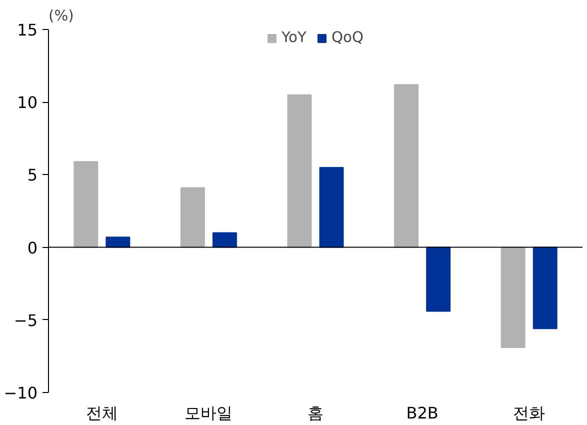  What do you see at coordinates (208, 413) in the screenshot?
I see `x-tick-label: 모바일` at bounding box center [208, 413].